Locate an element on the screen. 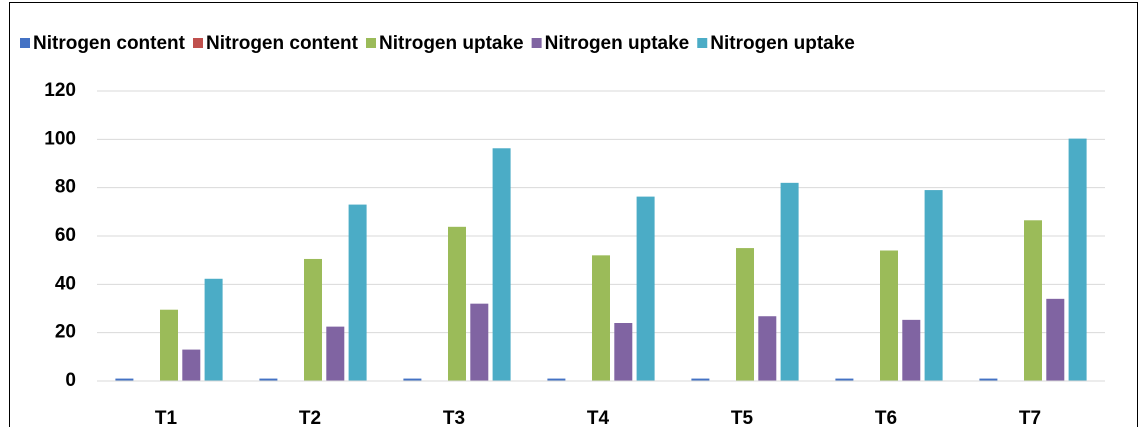 The width and height of the screenshot is (1139, 427). x-tick-label: T3 is located at coordinates (454, 417).